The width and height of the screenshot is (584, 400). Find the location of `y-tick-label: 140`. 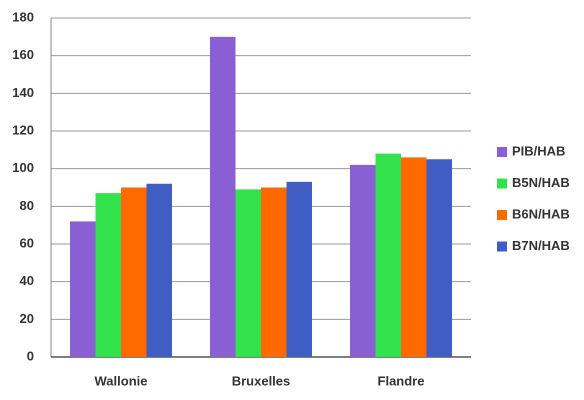

y-tick-label: 140 is located at coordinates (23, 92).